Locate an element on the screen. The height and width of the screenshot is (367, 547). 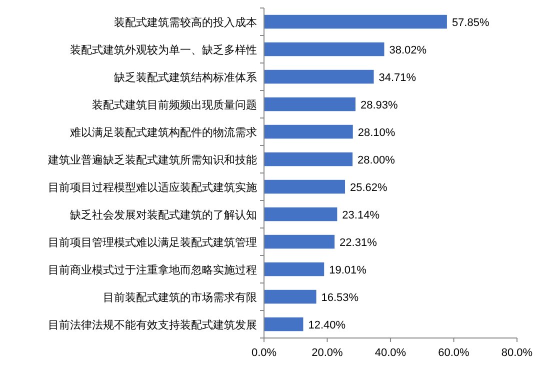
data-label: 25.62% is located at coordinates (369, 188).